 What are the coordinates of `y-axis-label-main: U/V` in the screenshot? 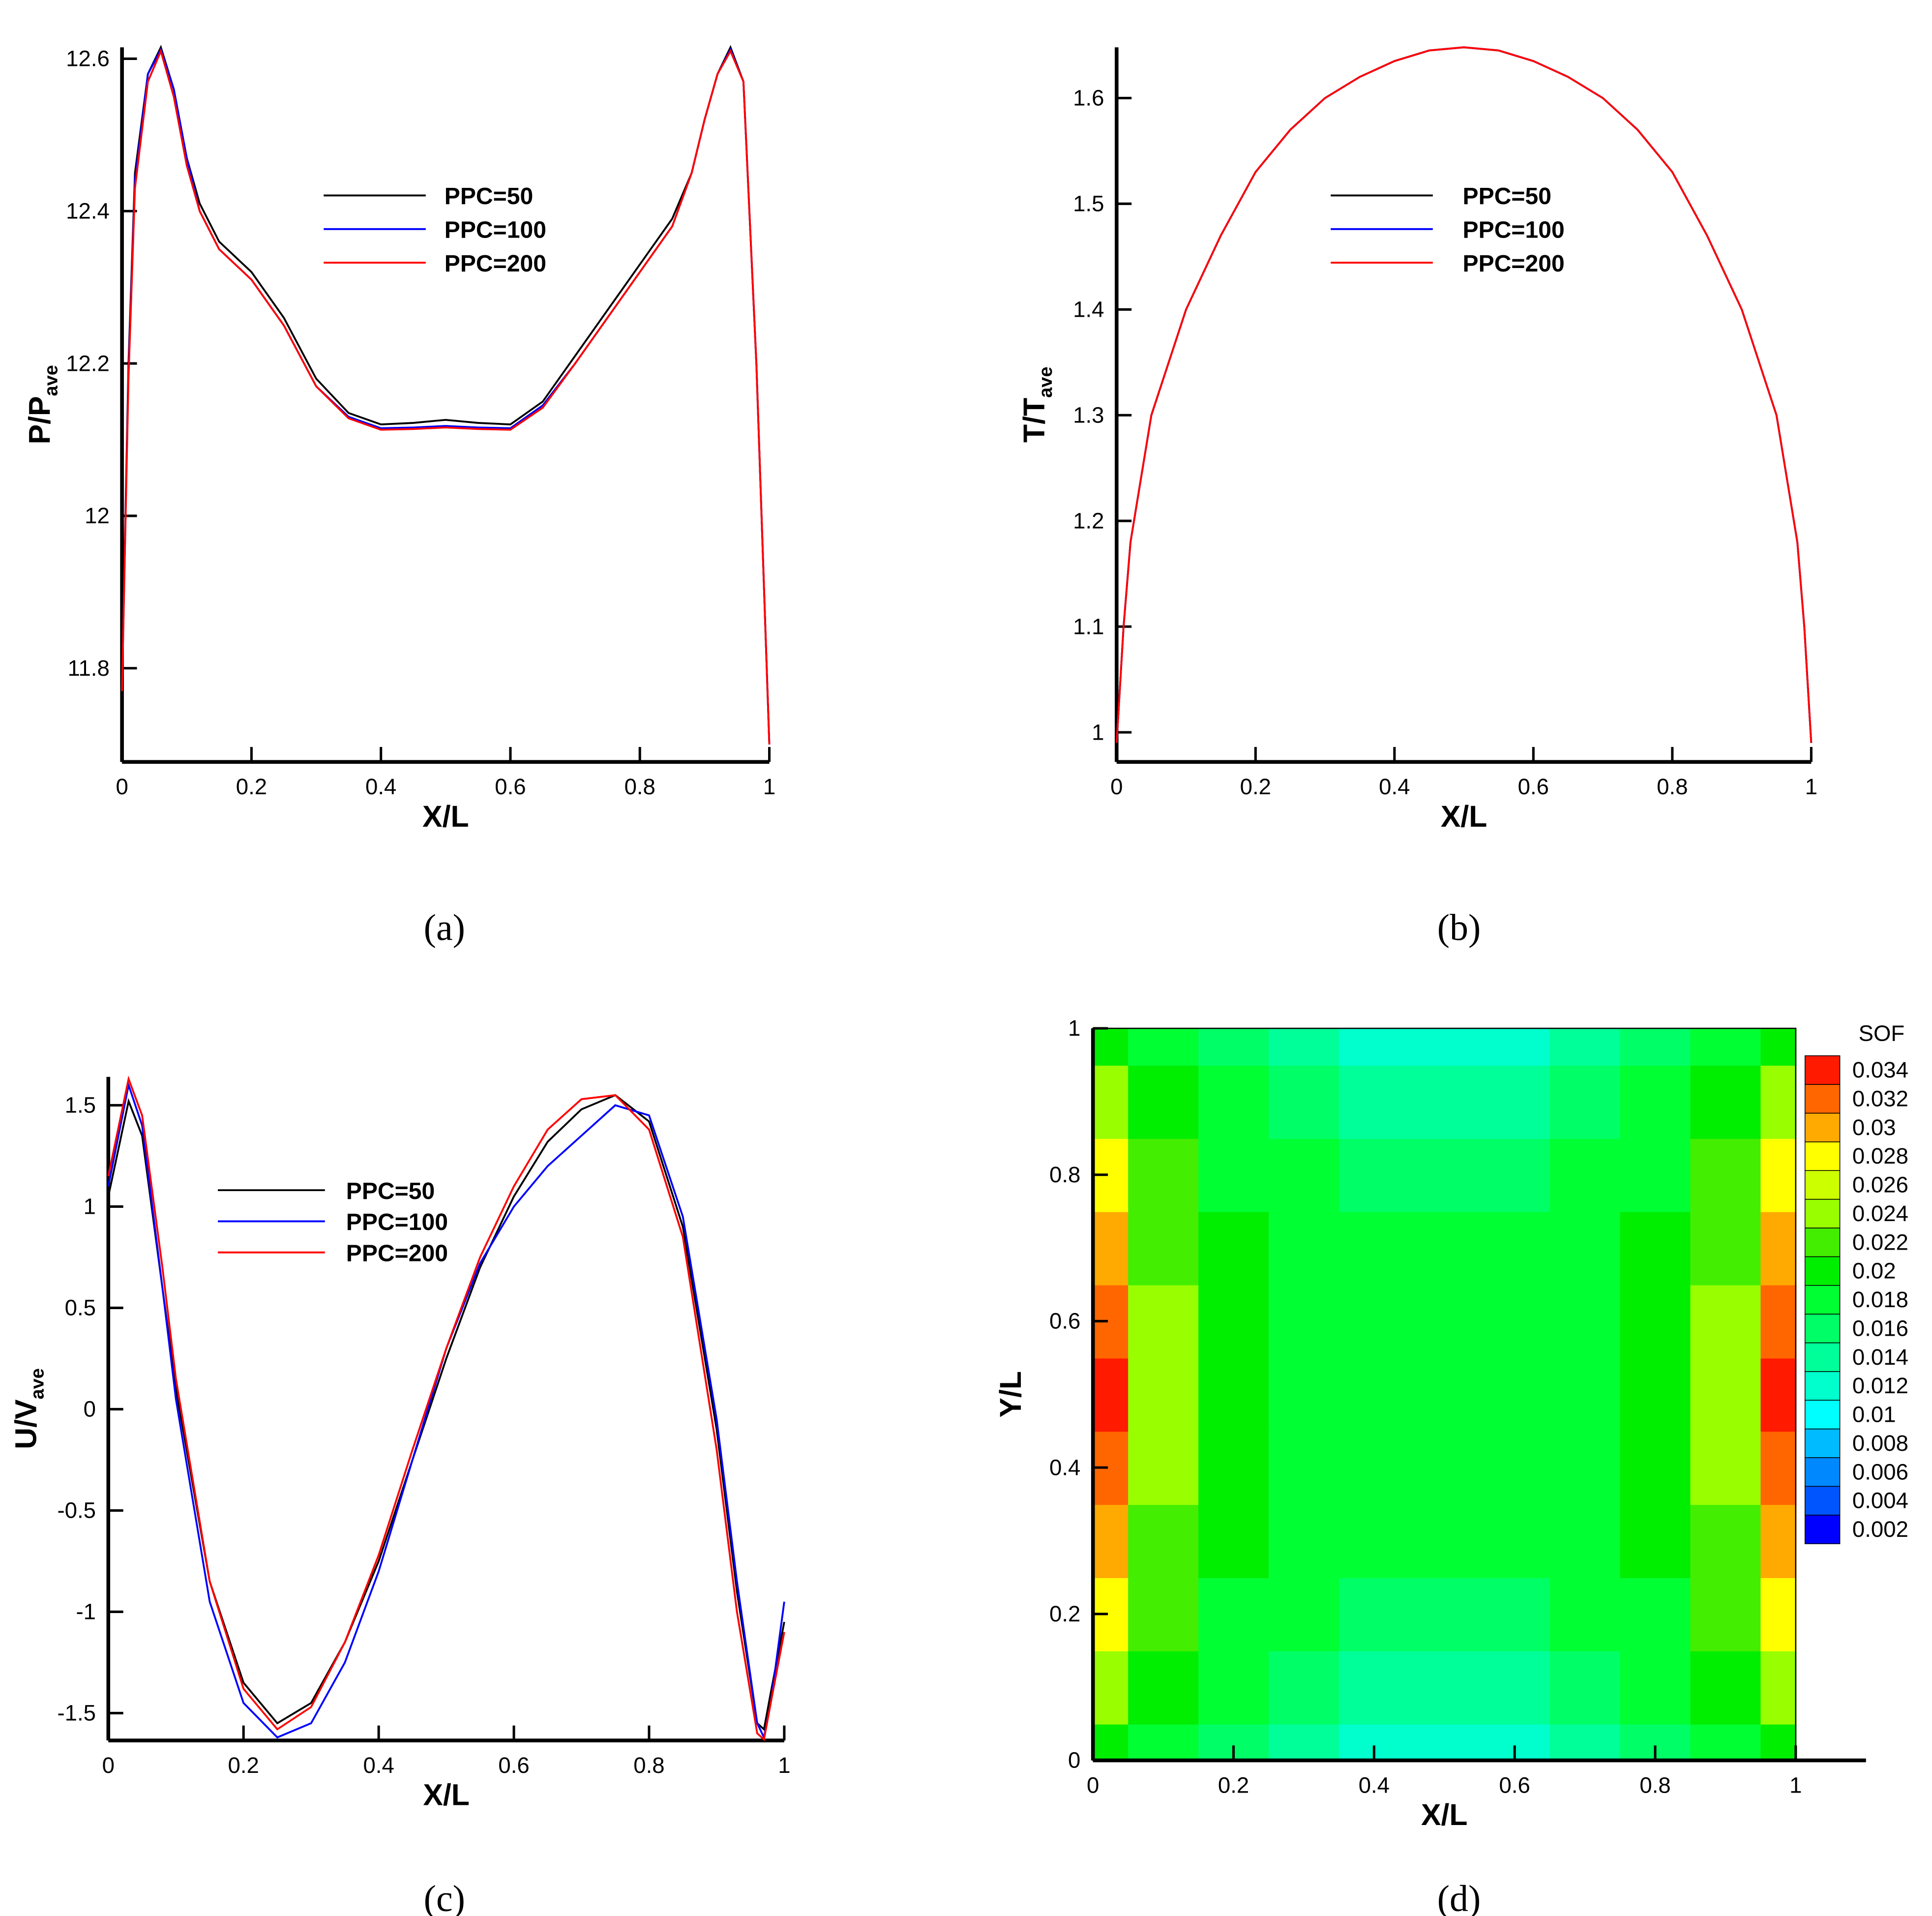 It's located at (25, 1424).